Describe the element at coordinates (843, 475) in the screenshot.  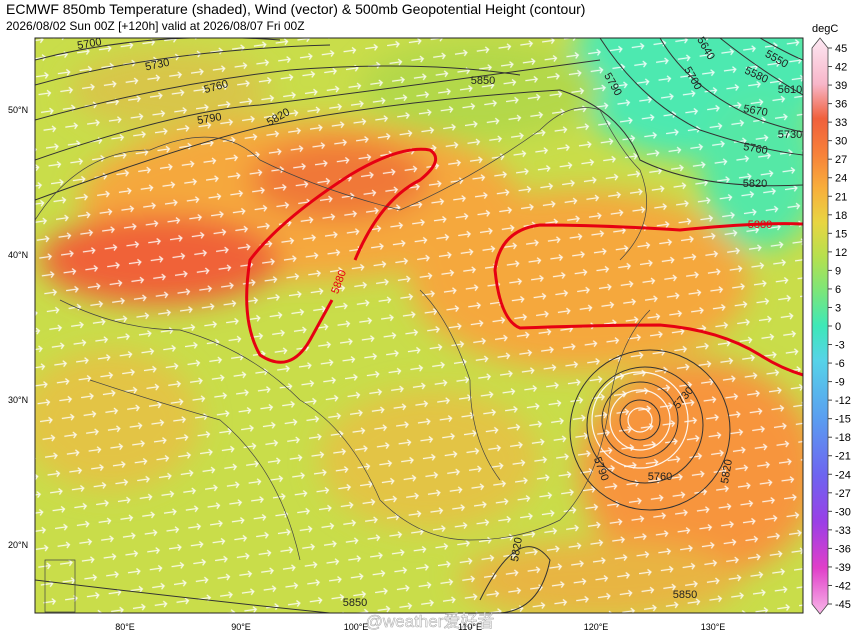
I see `colorbar-tick-label: -24` at that location.